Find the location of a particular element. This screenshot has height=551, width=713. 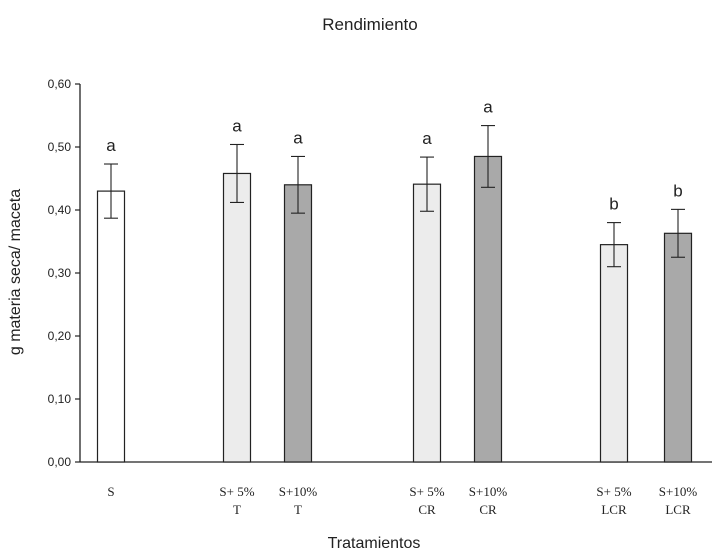

x-axis-label: Tratamientos is located at coordinates (374, 543).